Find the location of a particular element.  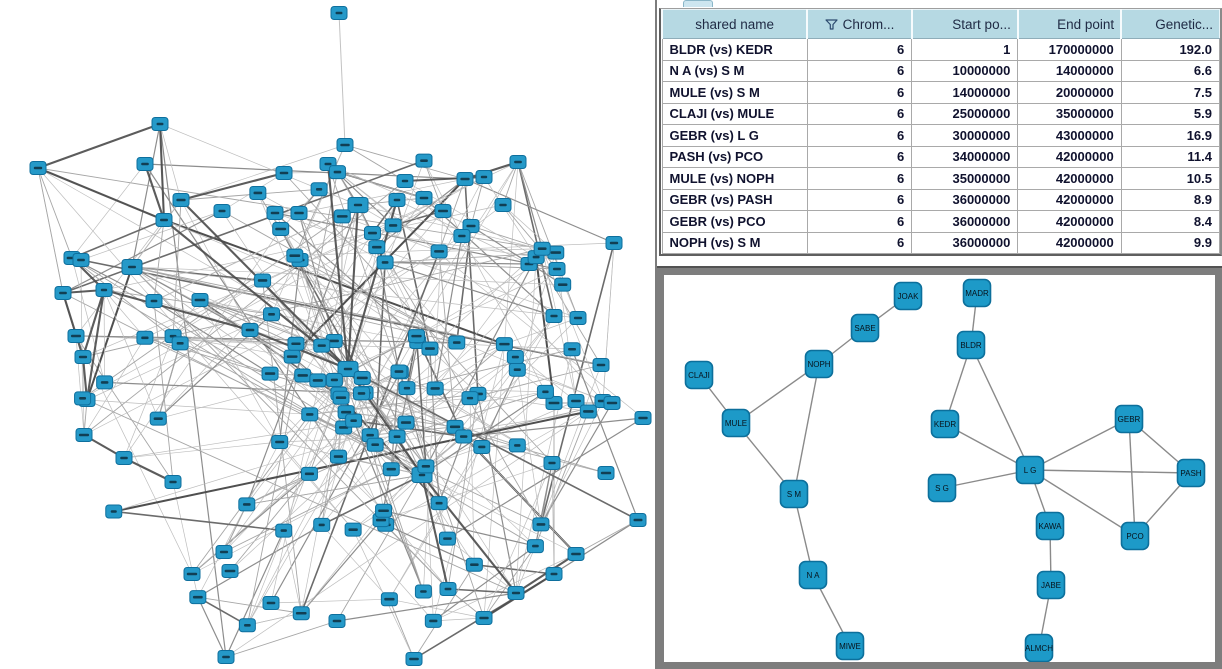

table-cell: 8.4 is located at coordinates (1170, 221).